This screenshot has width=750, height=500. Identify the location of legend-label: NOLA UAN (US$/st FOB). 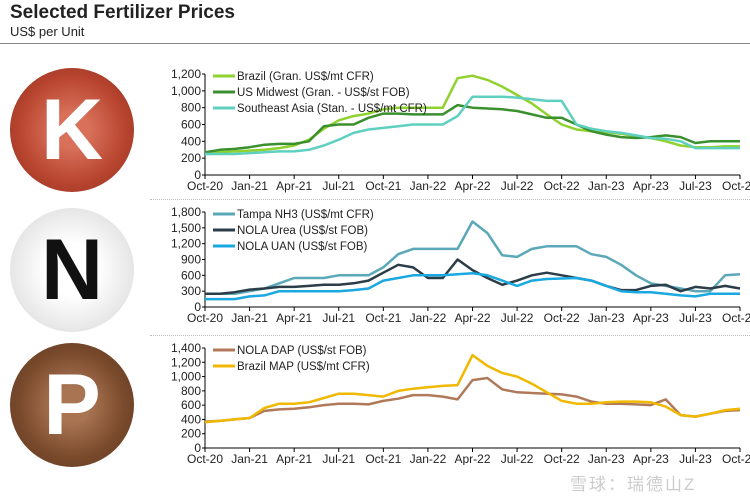
(302, 247).